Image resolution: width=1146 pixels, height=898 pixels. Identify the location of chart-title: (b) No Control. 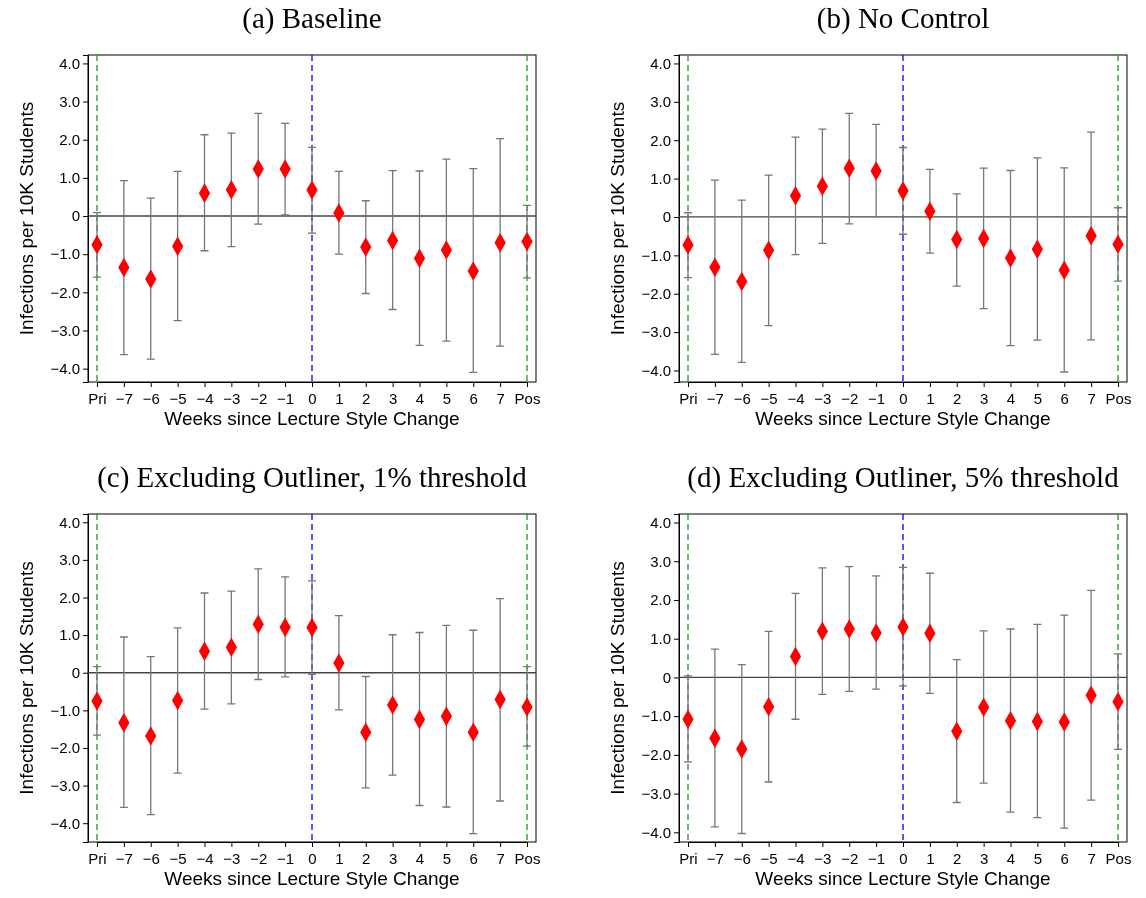
(903, 18).